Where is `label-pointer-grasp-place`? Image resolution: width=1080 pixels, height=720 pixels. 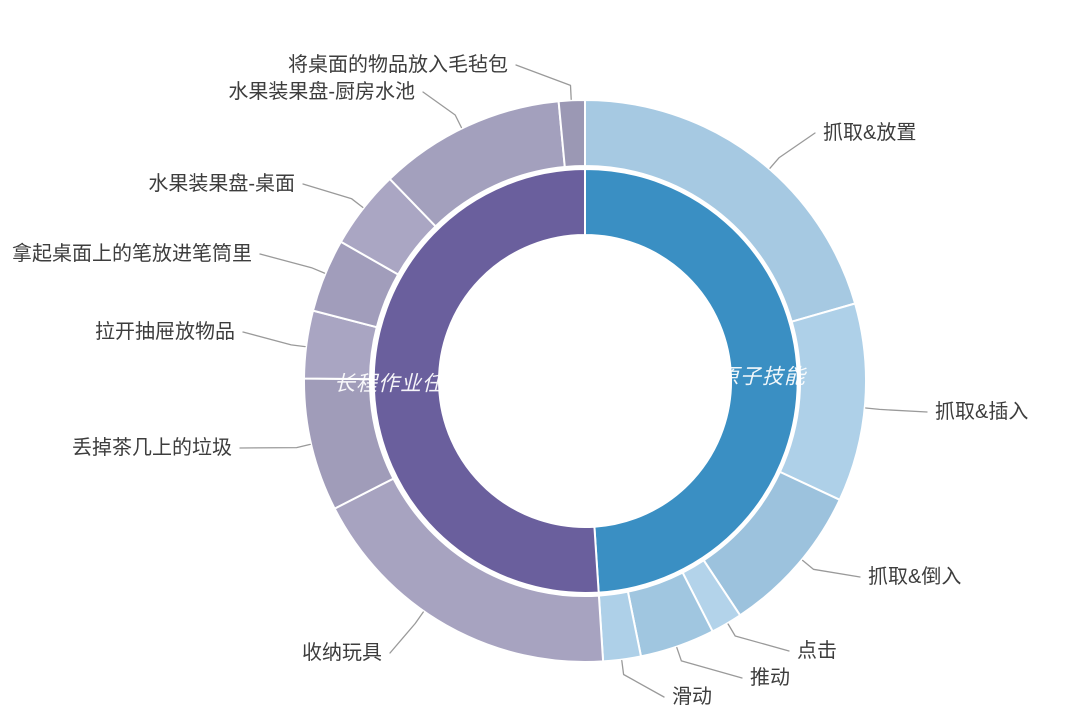
label-pointer-grasp-place is located at coordinates (792, 150).